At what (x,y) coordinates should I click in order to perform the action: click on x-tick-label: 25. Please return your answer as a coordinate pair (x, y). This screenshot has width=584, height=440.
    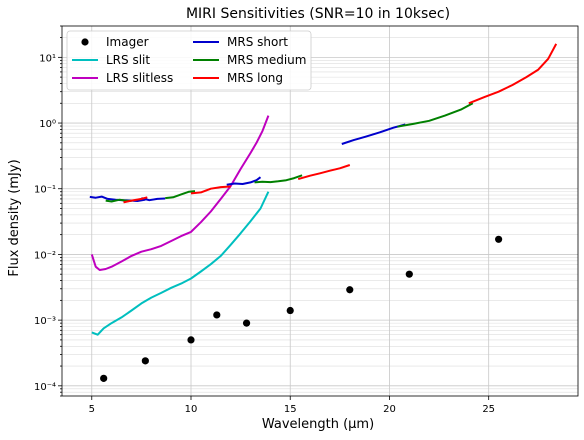
    Looking at the image, I should click on (488, 409).